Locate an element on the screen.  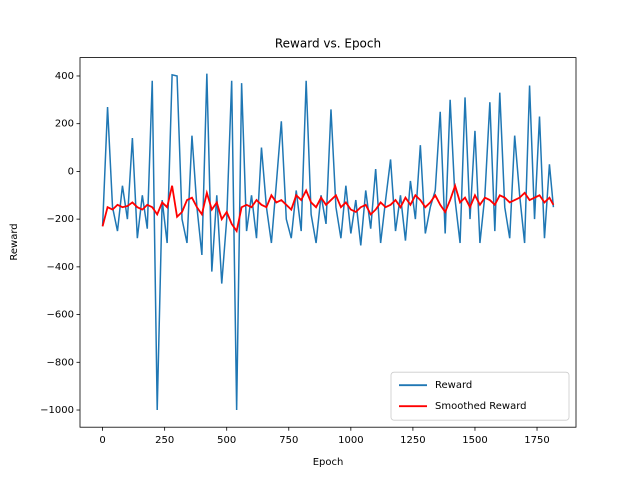
y-tick-label: 400 is located at coordinates (64, 76).